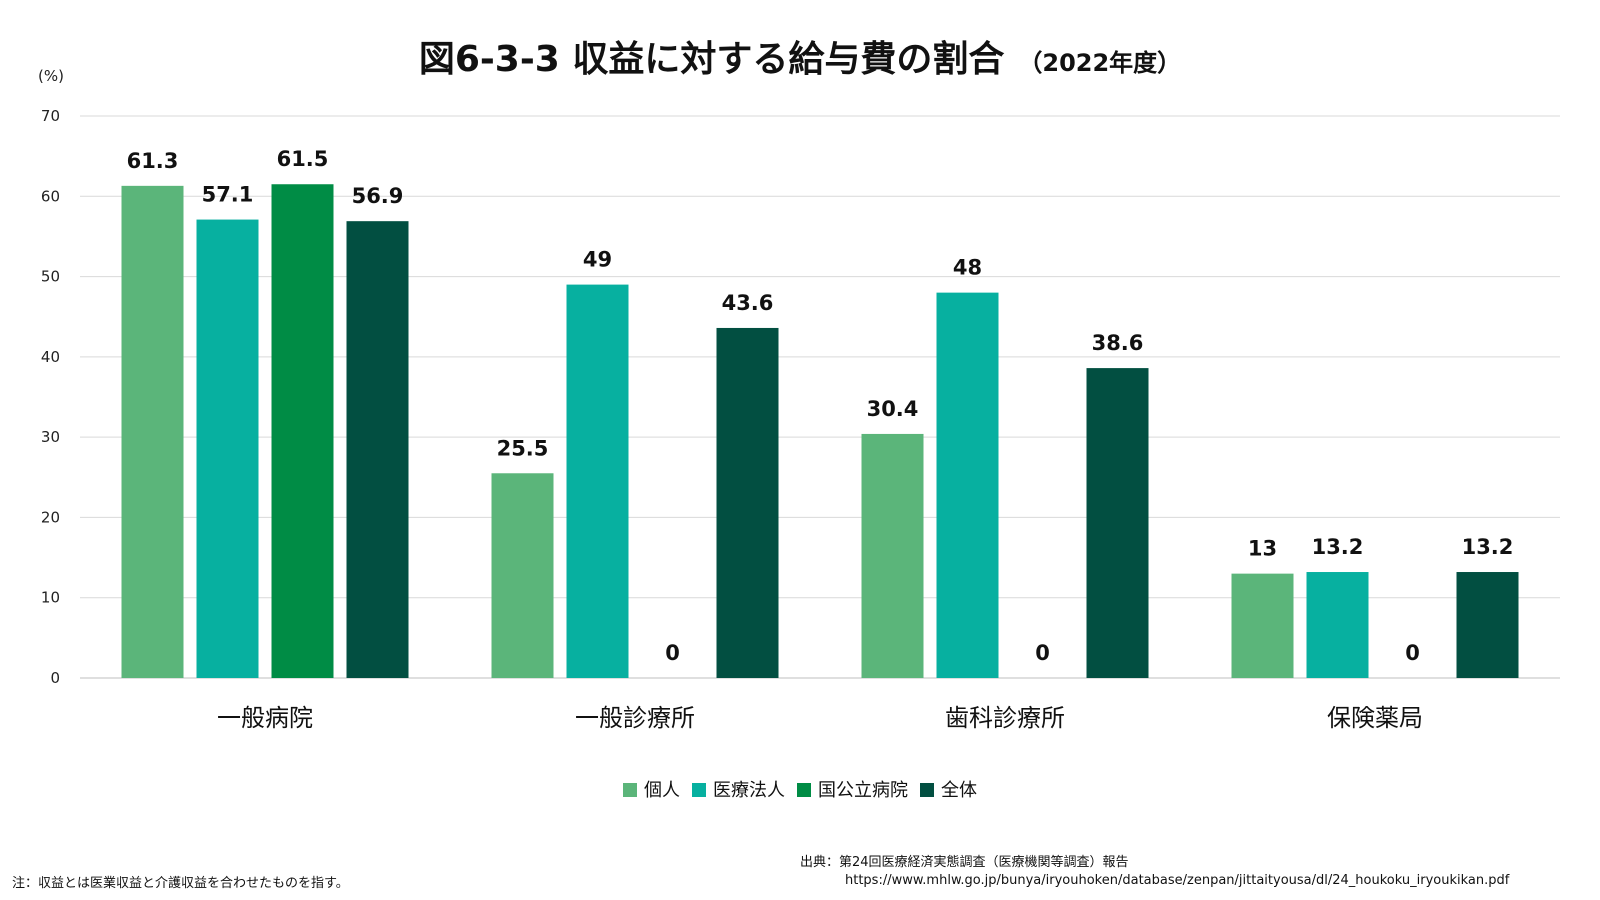  I want to click on legend-item: 個人, so click(651, 789).